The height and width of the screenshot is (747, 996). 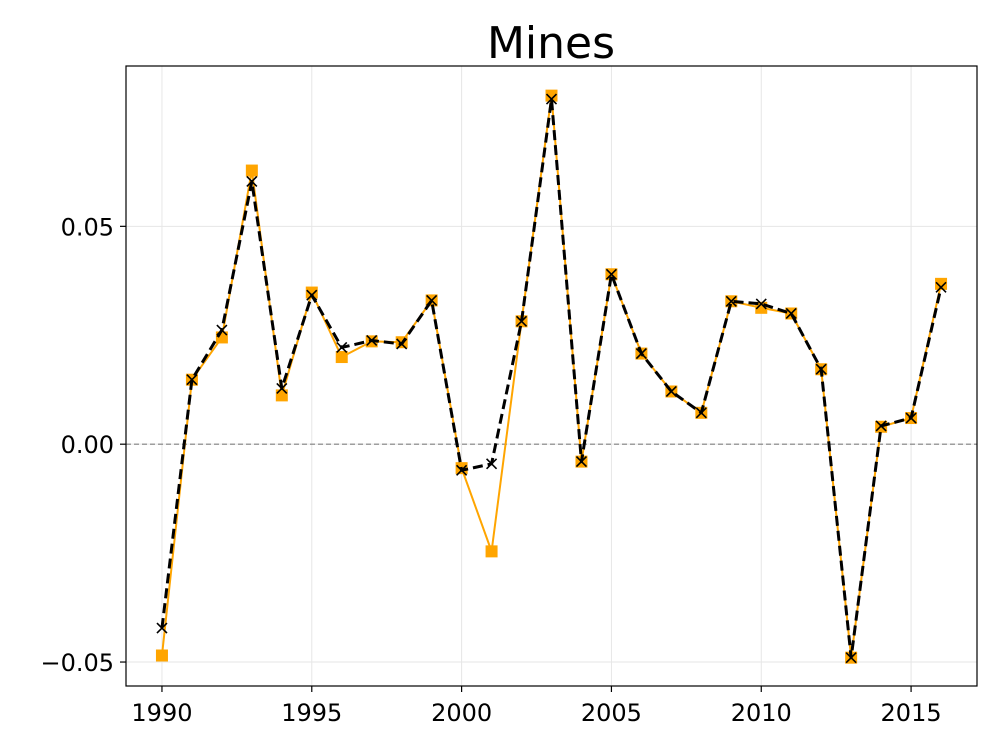 I want to click on x-tick-label: 2005, so click(x=611, y=713).